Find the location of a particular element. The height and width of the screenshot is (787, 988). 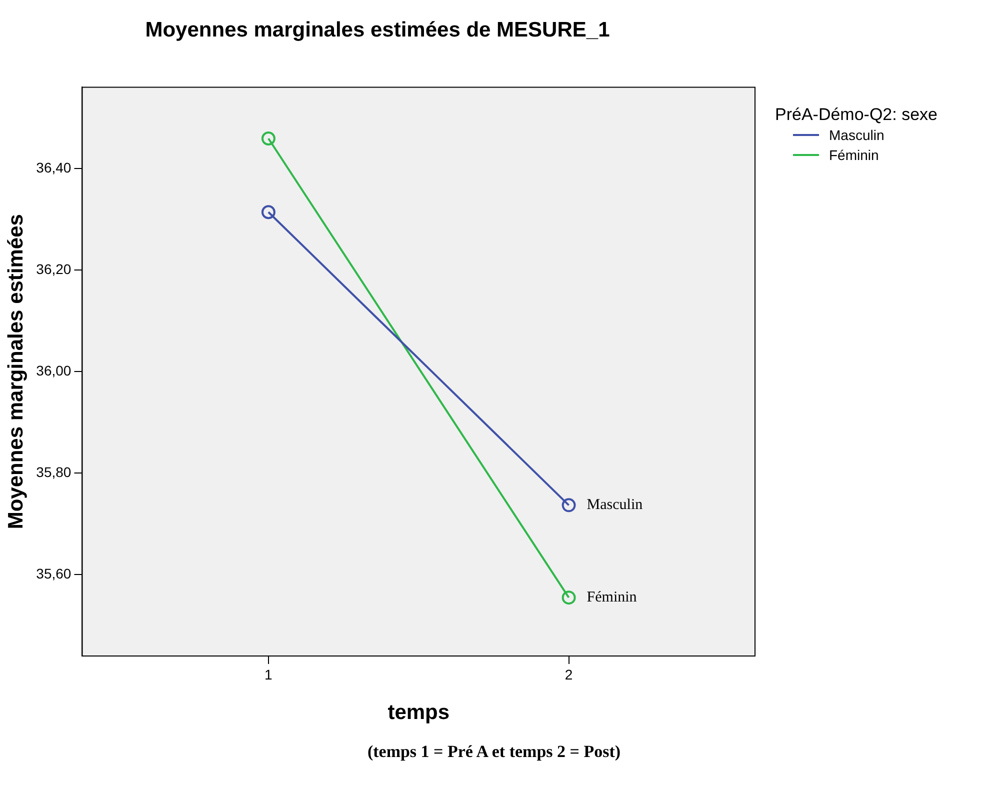

x-tick-label: 2 is located at coordinates (568, 674).